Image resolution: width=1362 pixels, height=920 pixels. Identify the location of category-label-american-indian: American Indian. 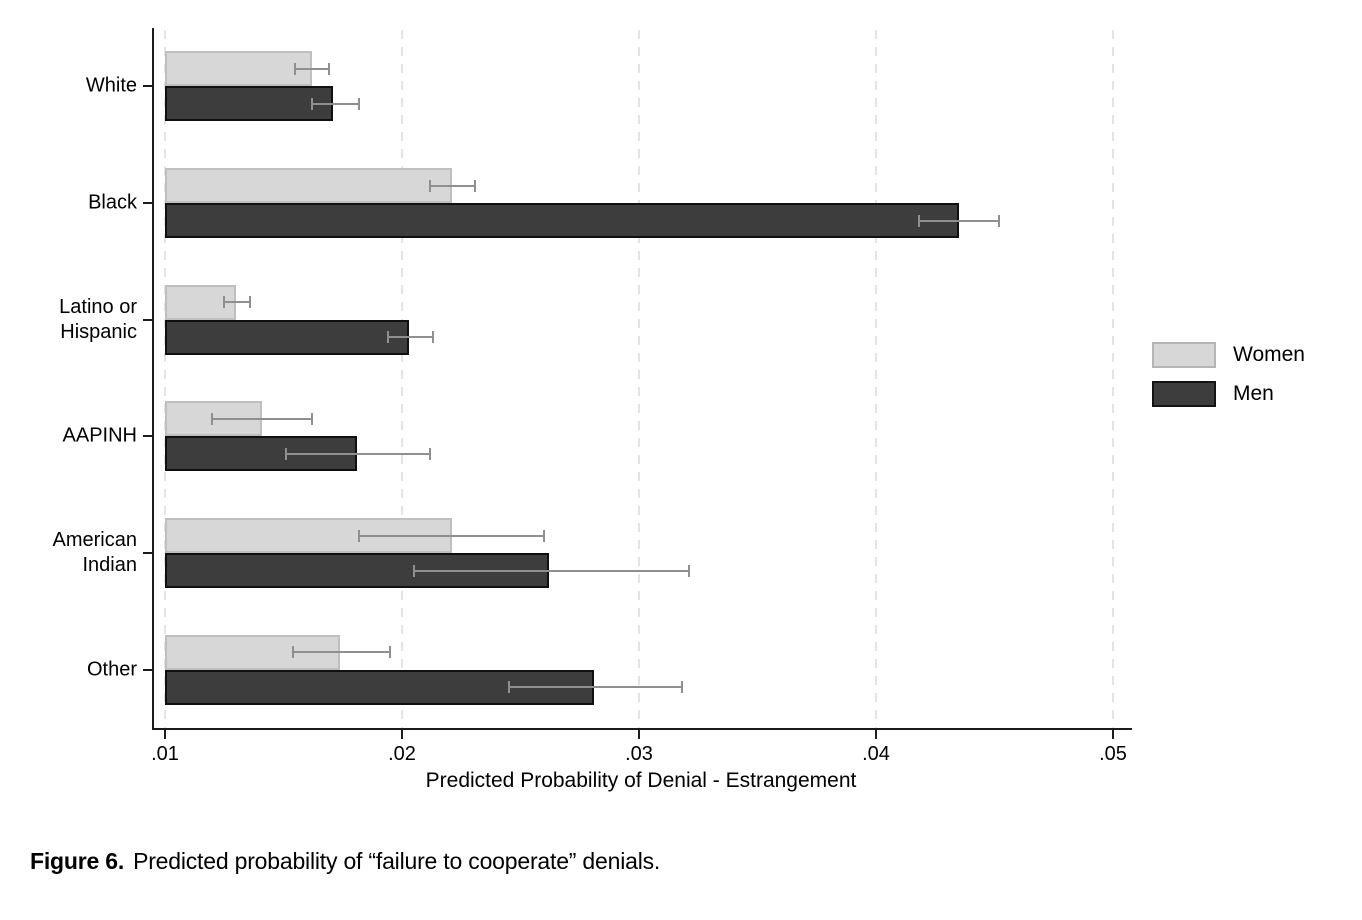
(94, 552).